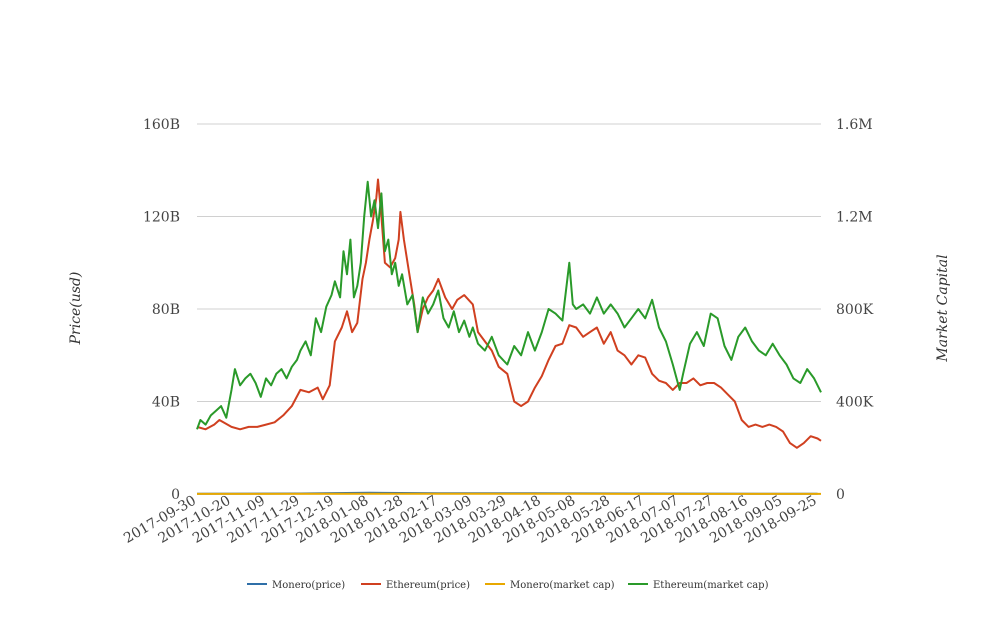 This screenshot has width=1008, height=620. What do you see at coordinates (166, 403) in the screenshot?
I see `left-tick-label: 40B` at bounding box center [166, 403].